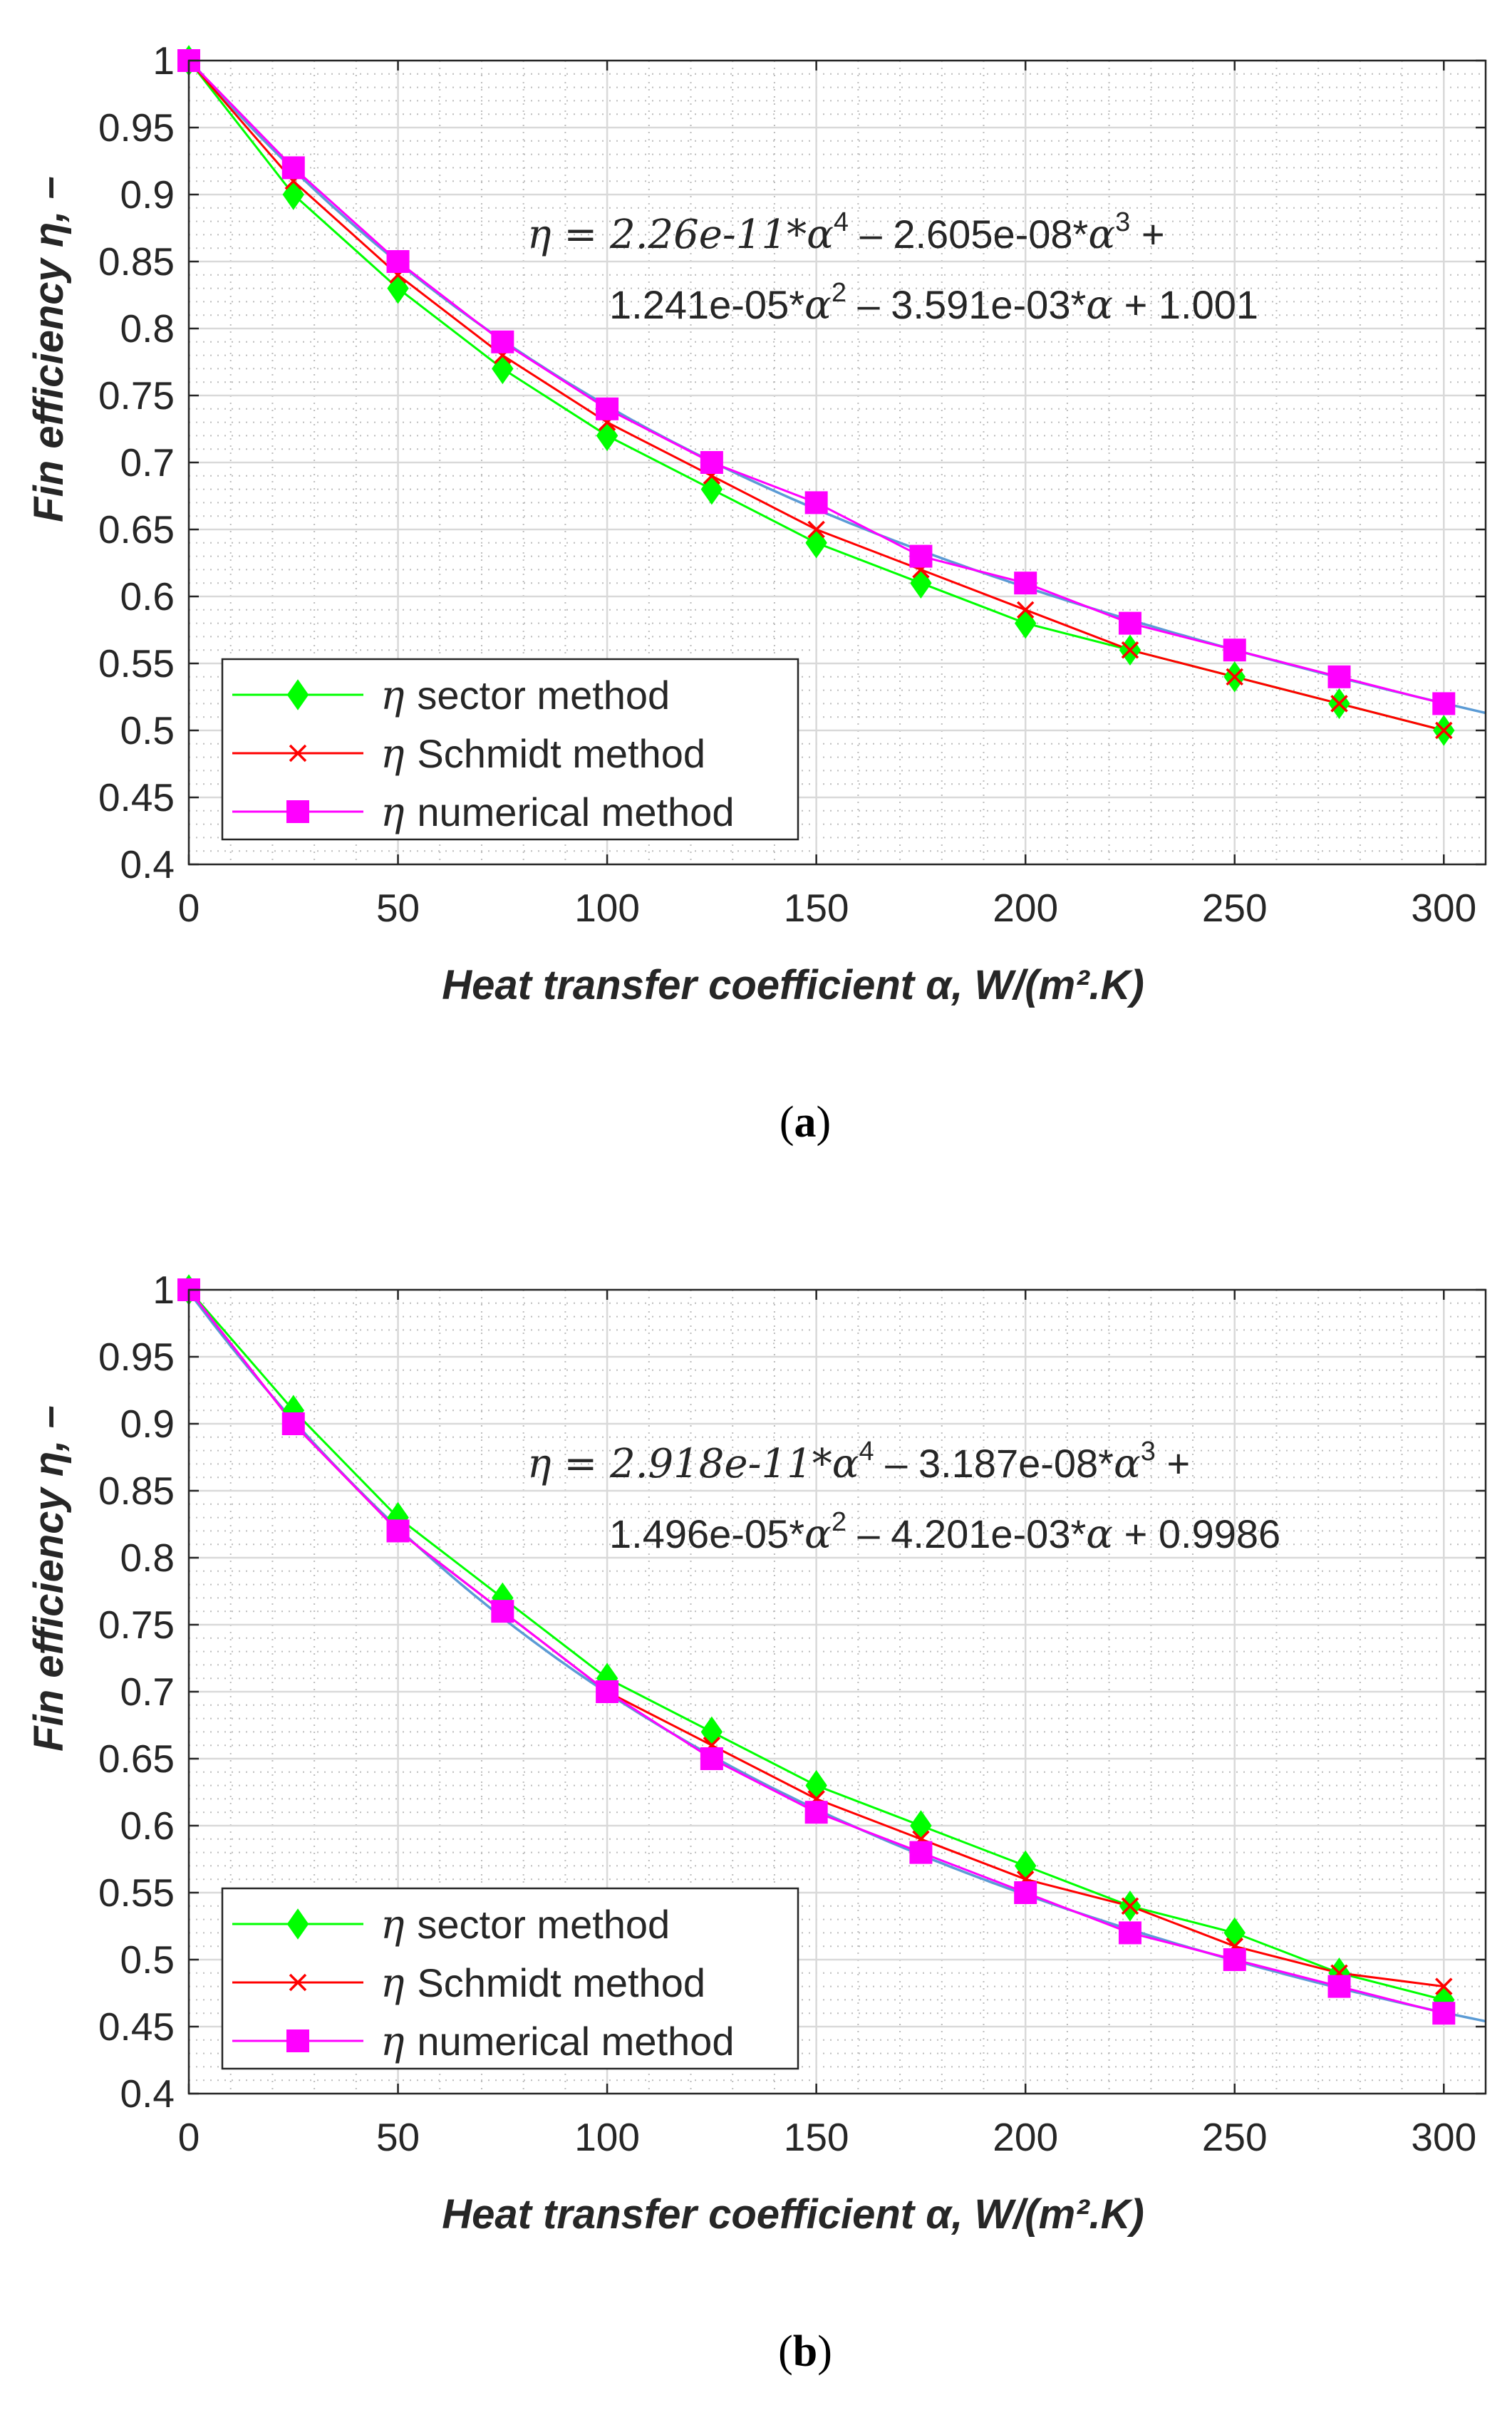  I want to click on y-tick-label: 0.9, so click(147, 1424).